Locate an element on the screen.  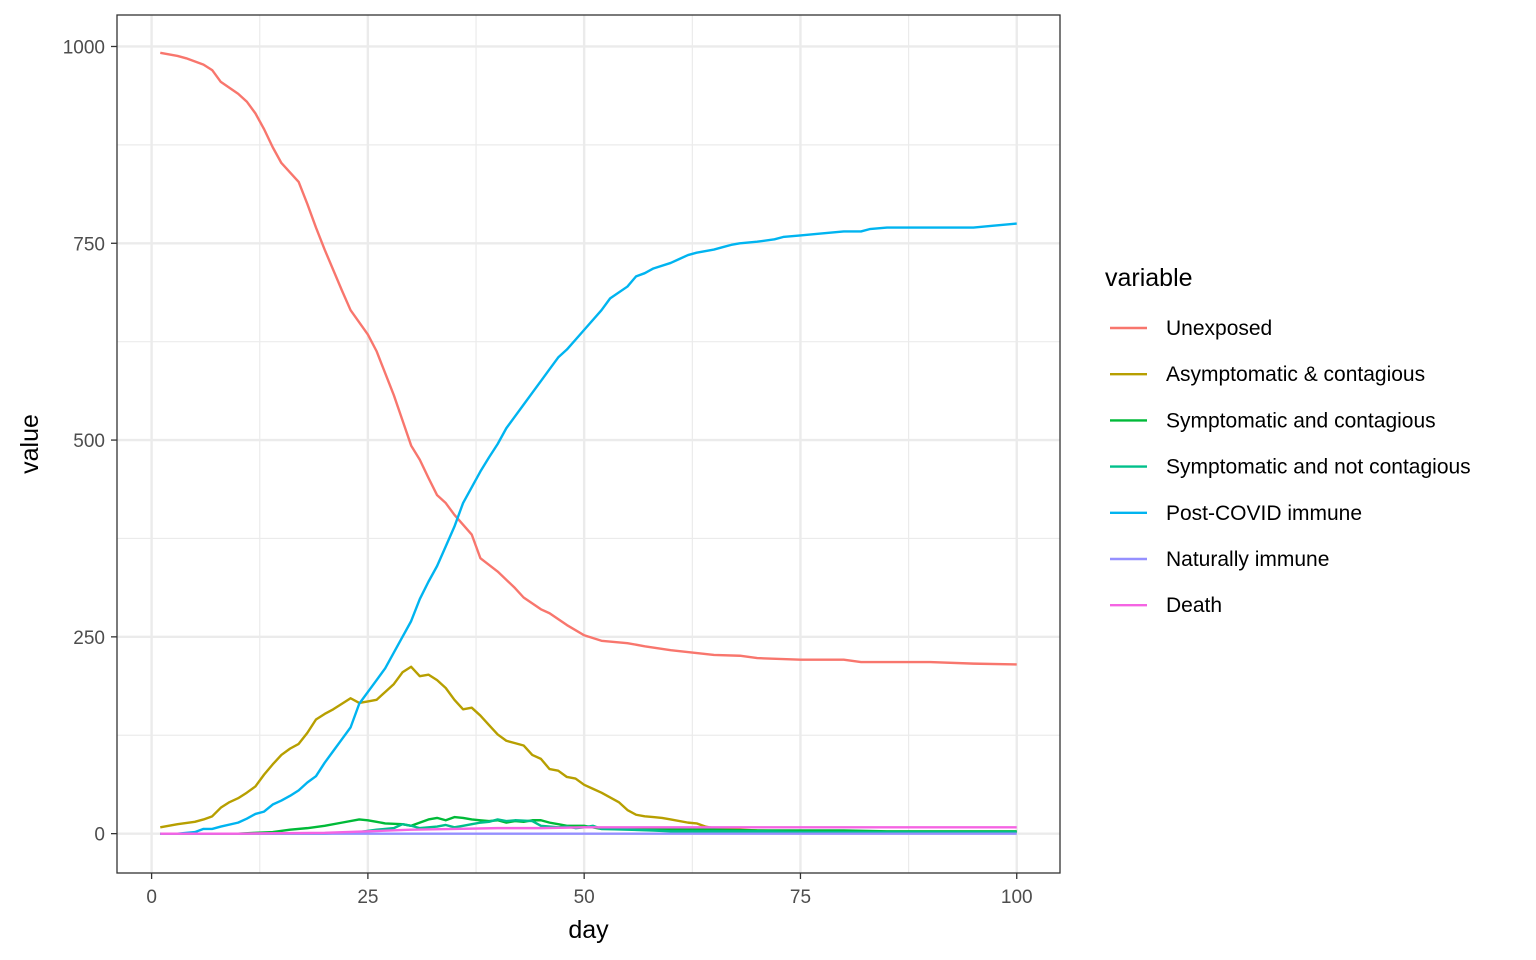
legend-item-unexposed: Unexposed is located at coordinates (1191, 328).